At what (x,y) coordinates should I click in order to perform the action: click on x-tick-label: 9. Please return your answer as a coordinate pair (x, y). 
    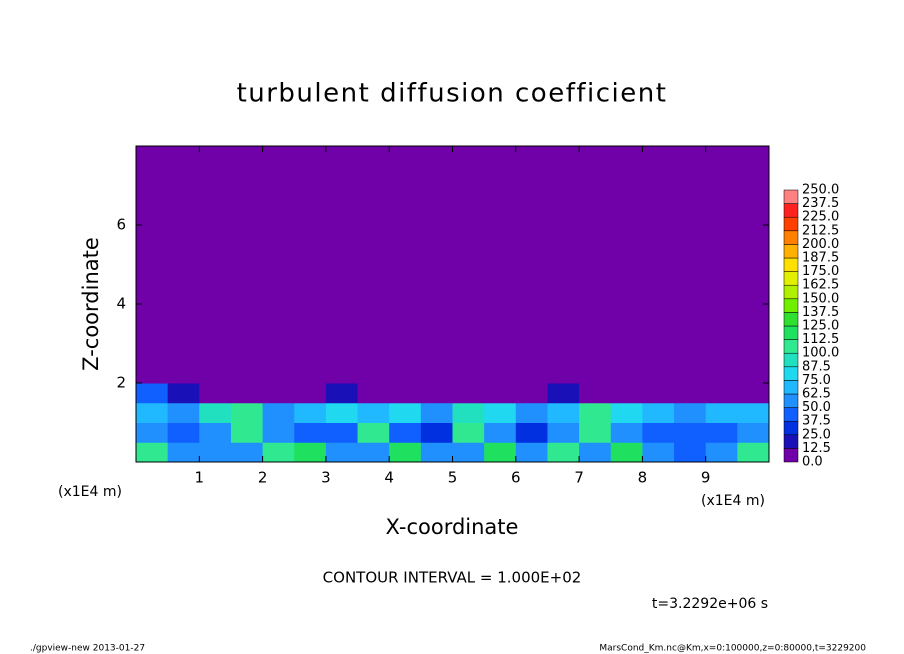
    Looking at the image, I should click on (706, 478).